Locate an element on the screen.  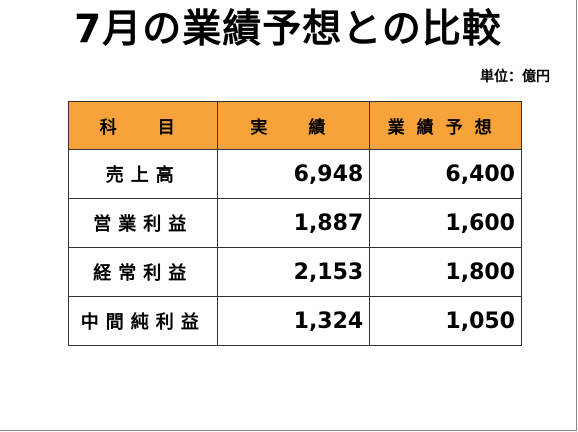
header-item: 科 目 is located at coordinates (143, 125).